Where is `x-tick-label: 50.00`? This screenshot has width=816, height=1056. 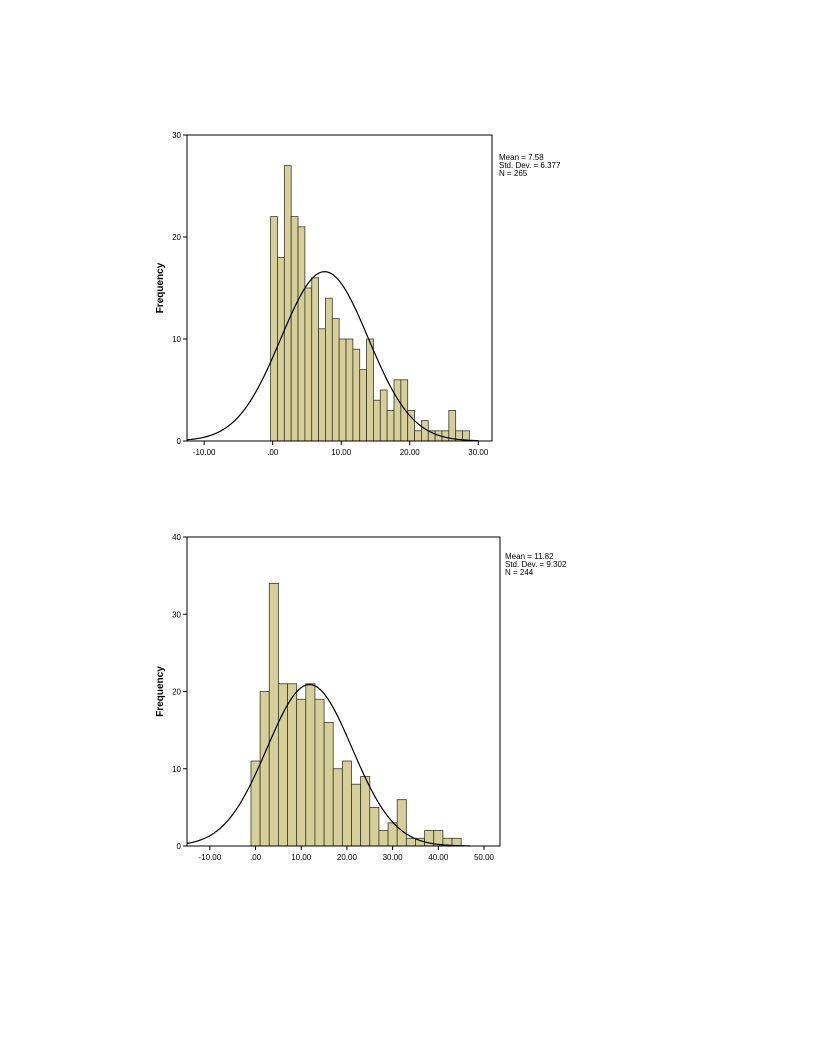
x-tick-label: 50.00 is located at coordinates (484, 857).